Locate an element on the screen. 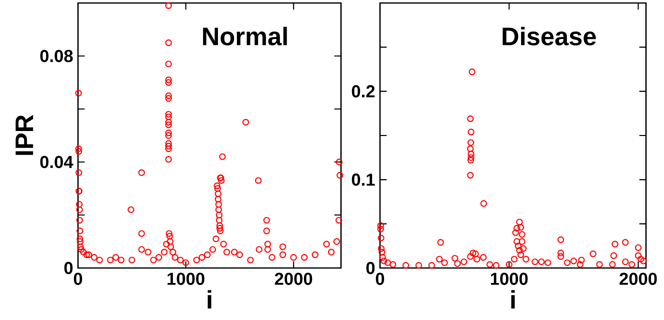 This screenshot has height=320, width=664. y-tick-label: 0.1 is located at coordinates (363, 180).